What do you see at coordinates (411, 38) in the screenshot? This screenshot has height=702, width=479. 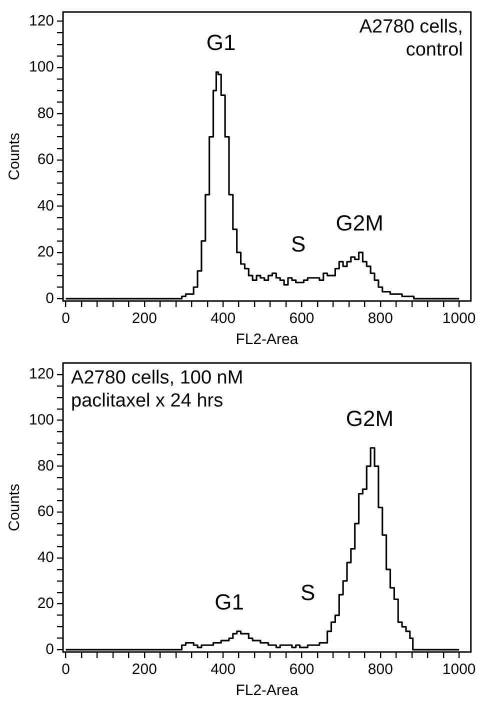 I see `text: A2780 cells, control` at bounding box center [411, 38].